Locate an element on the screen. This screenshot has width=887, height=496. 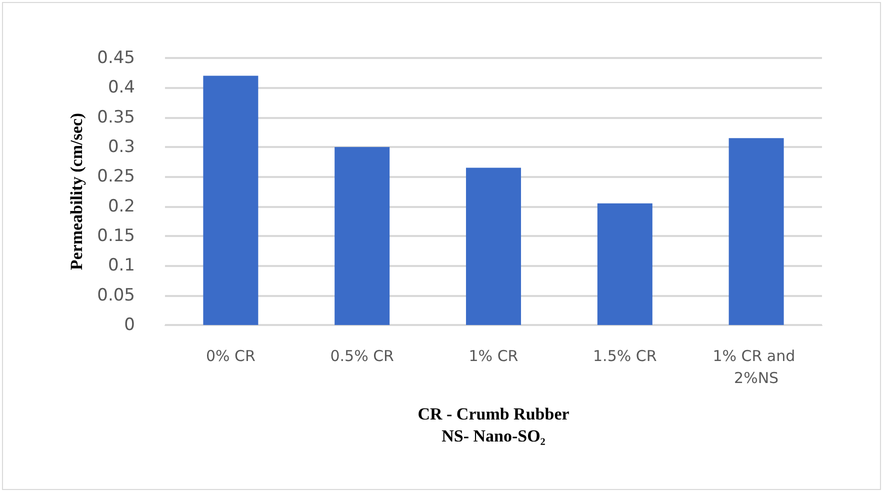
x-axis-title: CR - Crumb Rubber NS- Nano-SO₂ is located at coordinates (494, 425).